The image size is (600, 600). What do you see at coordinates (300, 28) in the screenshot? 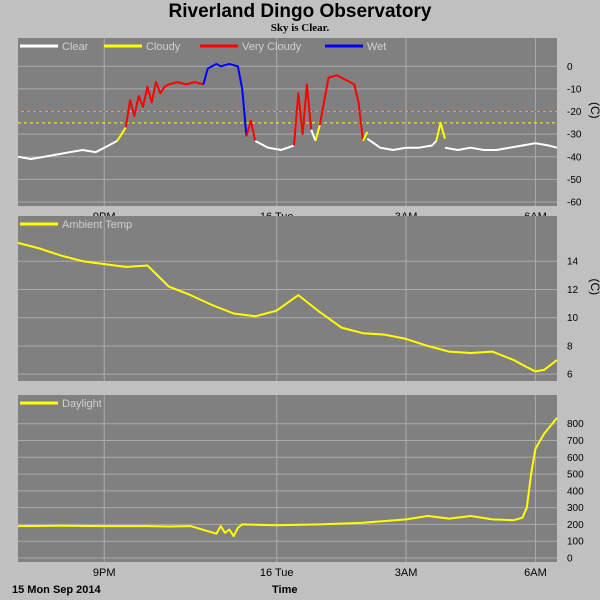
I see `chart-subtitle: Sky is Clear.` at bounding box center [300, 28].